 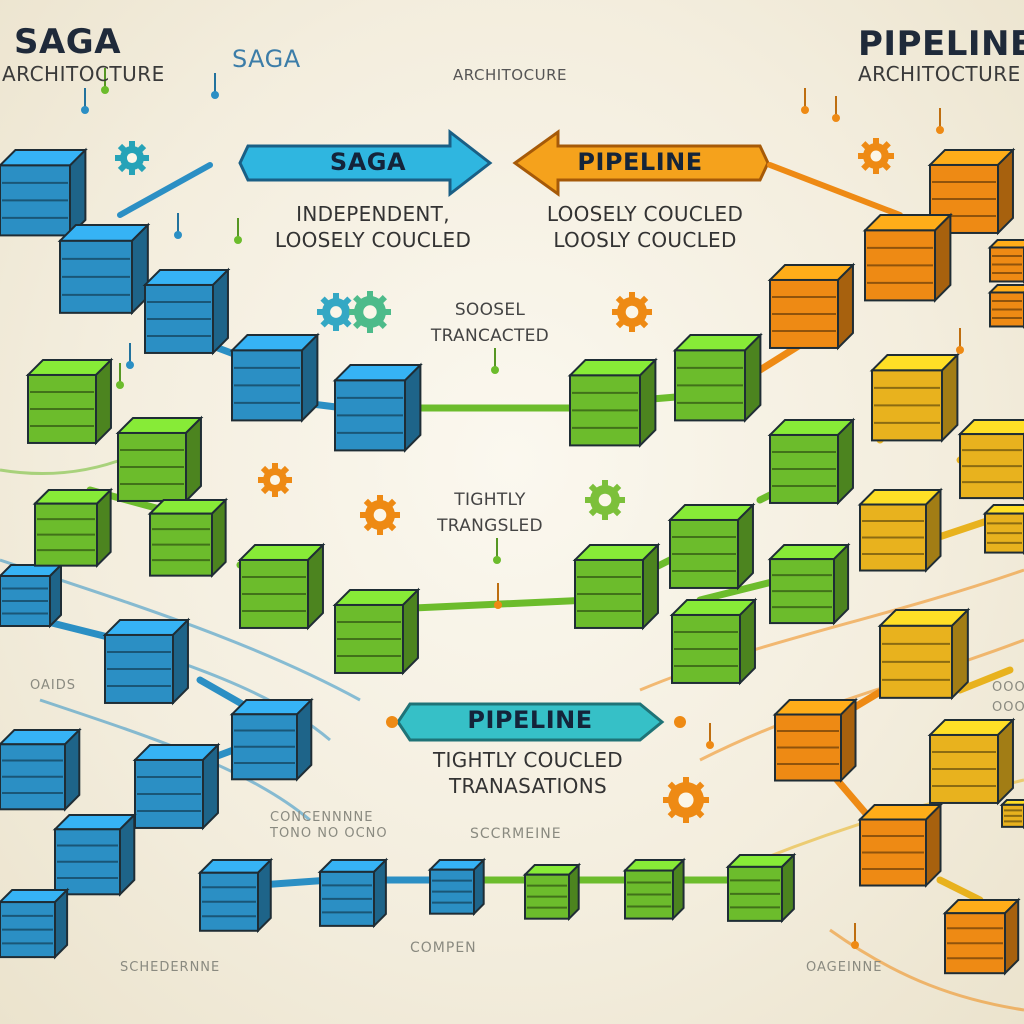 I want to click on saga-mid-title: SAGA, so click(x=266, y=59).